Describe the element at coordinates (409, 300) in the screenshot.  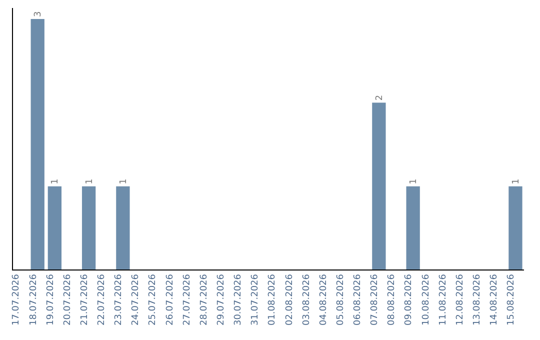
I see `x-tick-label: 09.08.2026` at that location.